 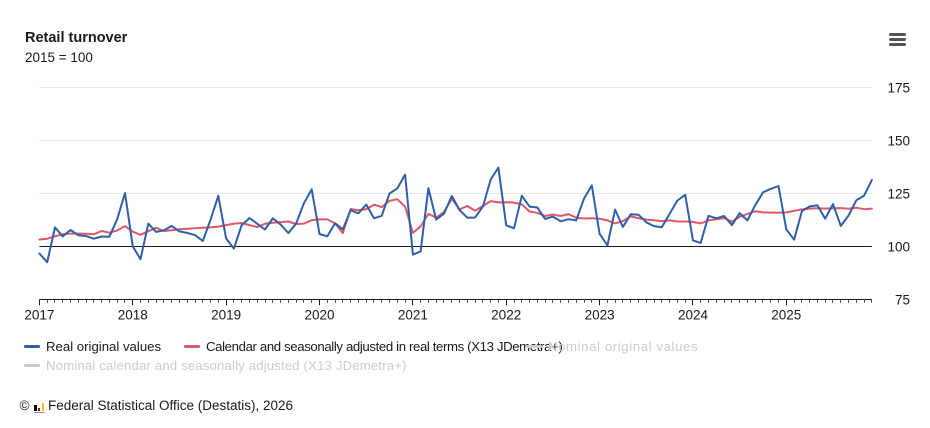 I want to click on svg-text: 2017, so click(x=39, y=315).